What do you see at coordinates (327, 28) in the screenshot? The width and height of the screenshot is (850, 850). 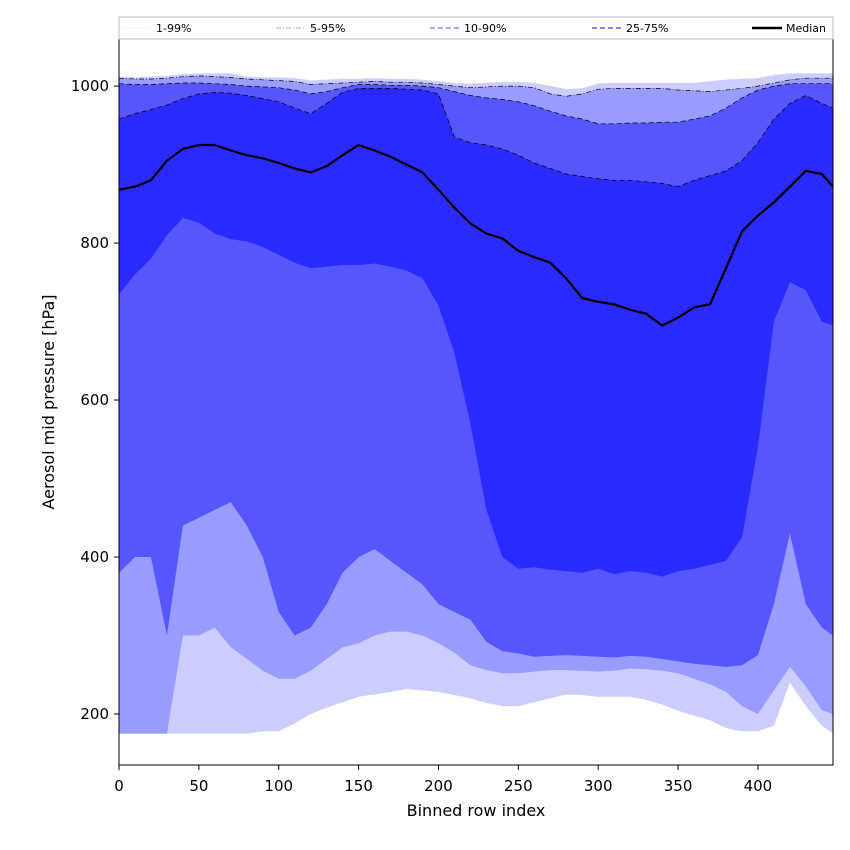 I see `legend-label: 5-95%` at bounding box center [327, 28].